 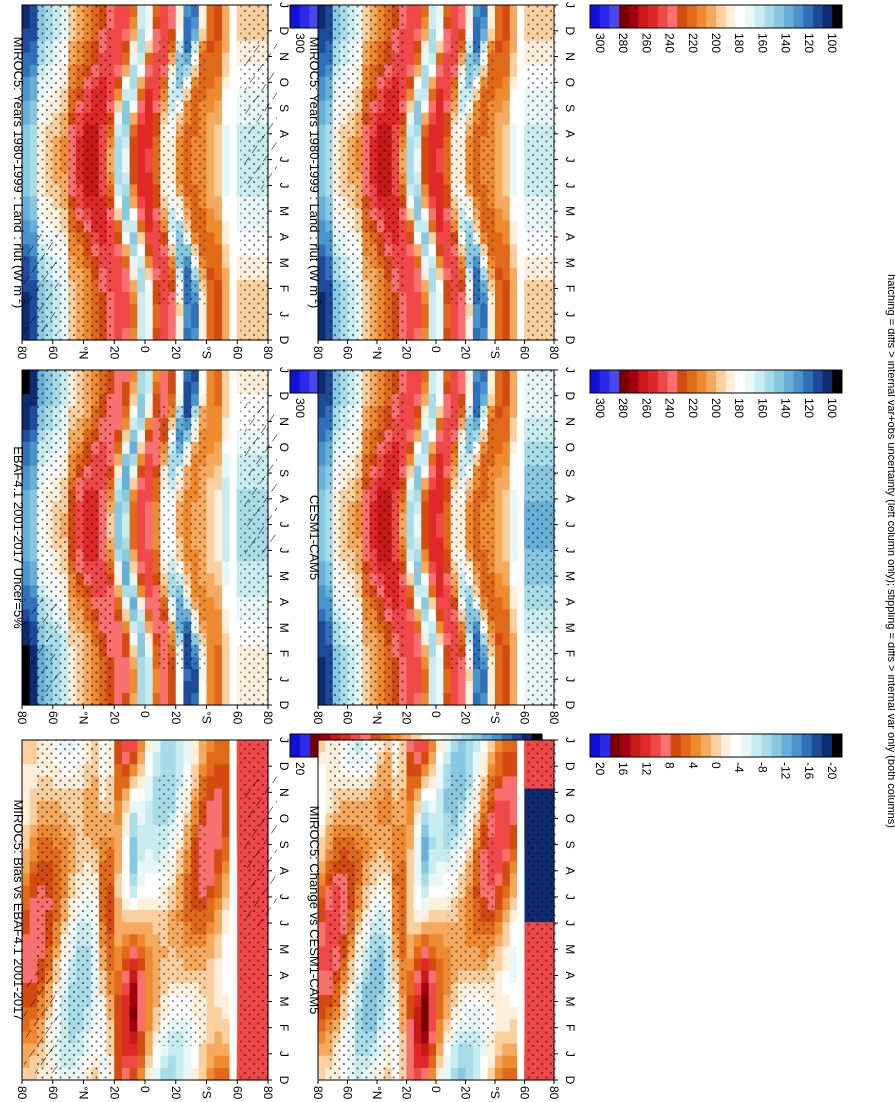 I want to click on month-tick-label: J, so click(x=284, y=1054).